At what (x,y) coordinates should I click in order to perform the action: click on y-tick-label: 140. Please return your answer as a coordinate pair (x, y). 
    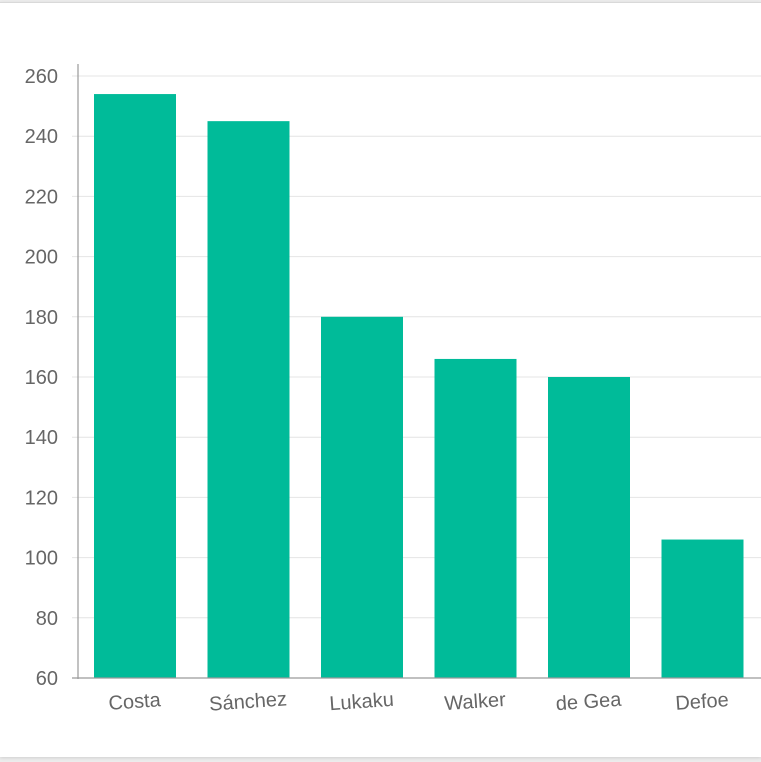
    Looking at the image, I should click on (41, 438).